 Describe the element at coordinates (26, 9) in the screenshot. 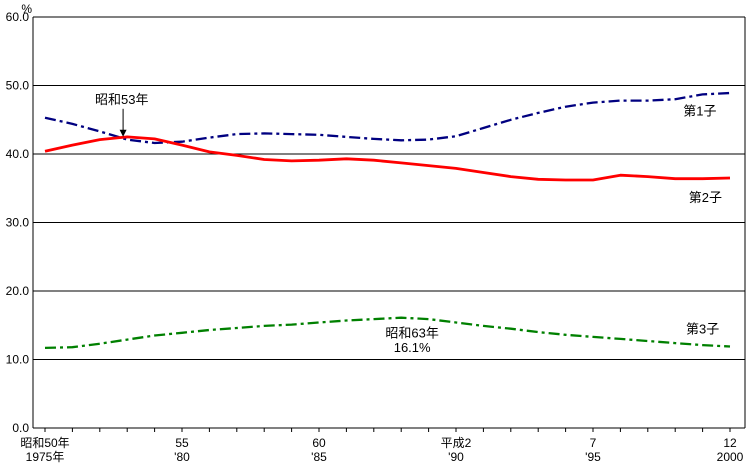

I see `y-axis-unit-label: %` at that location.